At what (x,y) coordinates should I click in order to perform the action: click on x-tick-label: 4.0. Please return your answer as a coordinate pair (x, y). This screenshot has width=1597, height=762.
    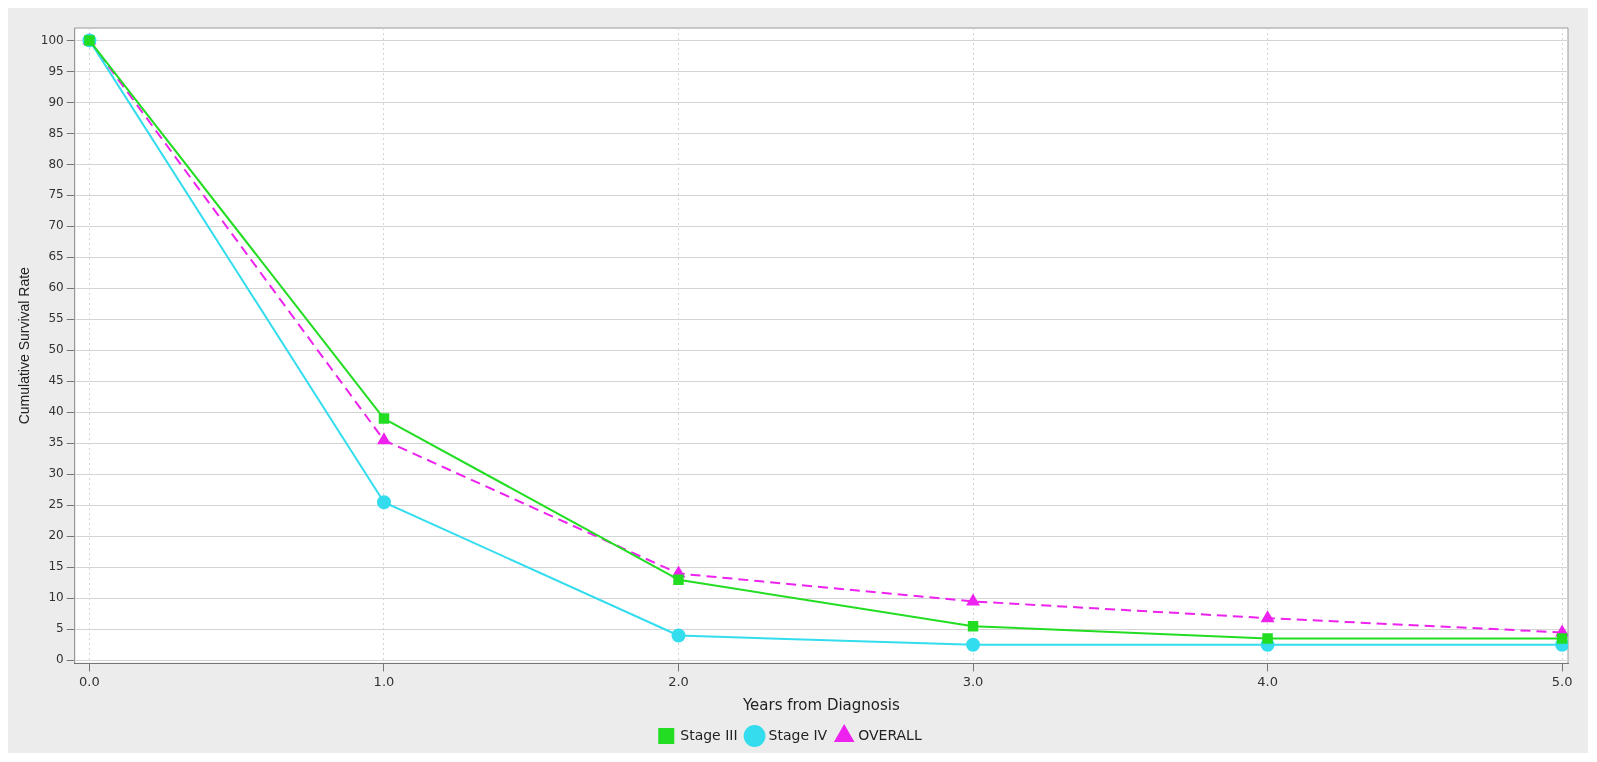
    Looking at the image, I should click on (1267, 681).